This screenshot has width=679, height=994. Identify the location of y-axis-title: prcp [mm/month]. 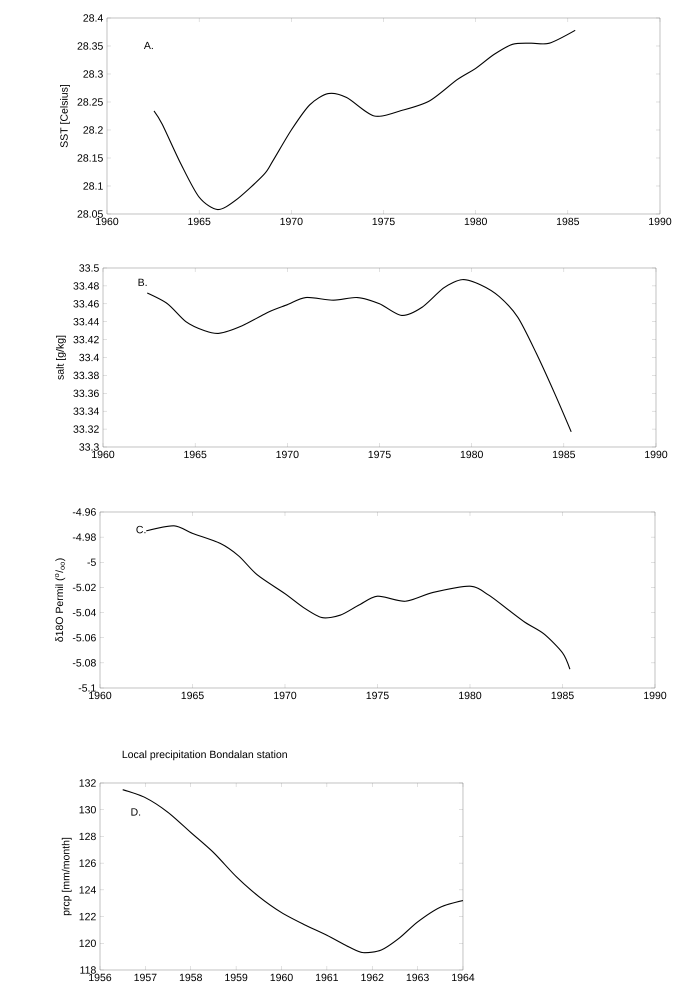
(67, 877).